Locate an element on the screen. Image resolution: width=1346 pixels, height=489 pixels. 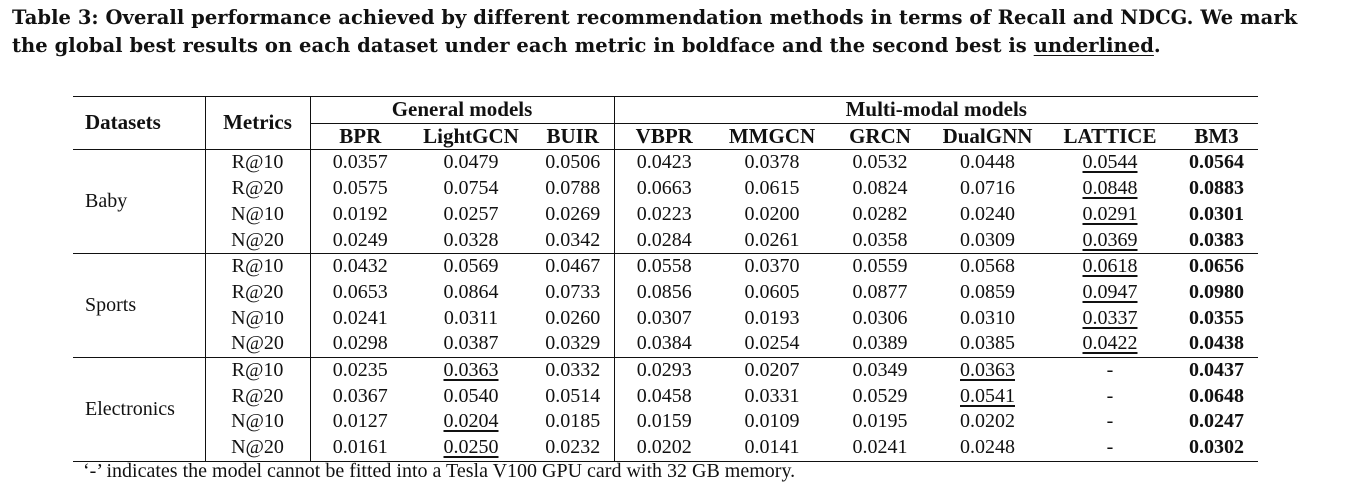
value: 0.0232 is located at coordinates (573, 447).